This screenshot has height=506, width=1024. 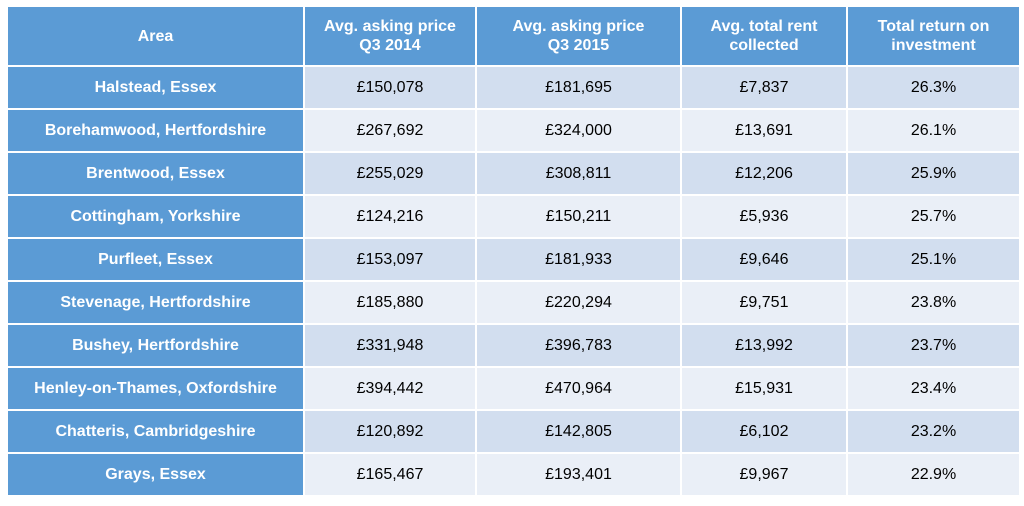 What do you see at coordinates (764, 173) in the screenshot?
I see `rent-cell: £12,206` at bounding box center [764, 173].